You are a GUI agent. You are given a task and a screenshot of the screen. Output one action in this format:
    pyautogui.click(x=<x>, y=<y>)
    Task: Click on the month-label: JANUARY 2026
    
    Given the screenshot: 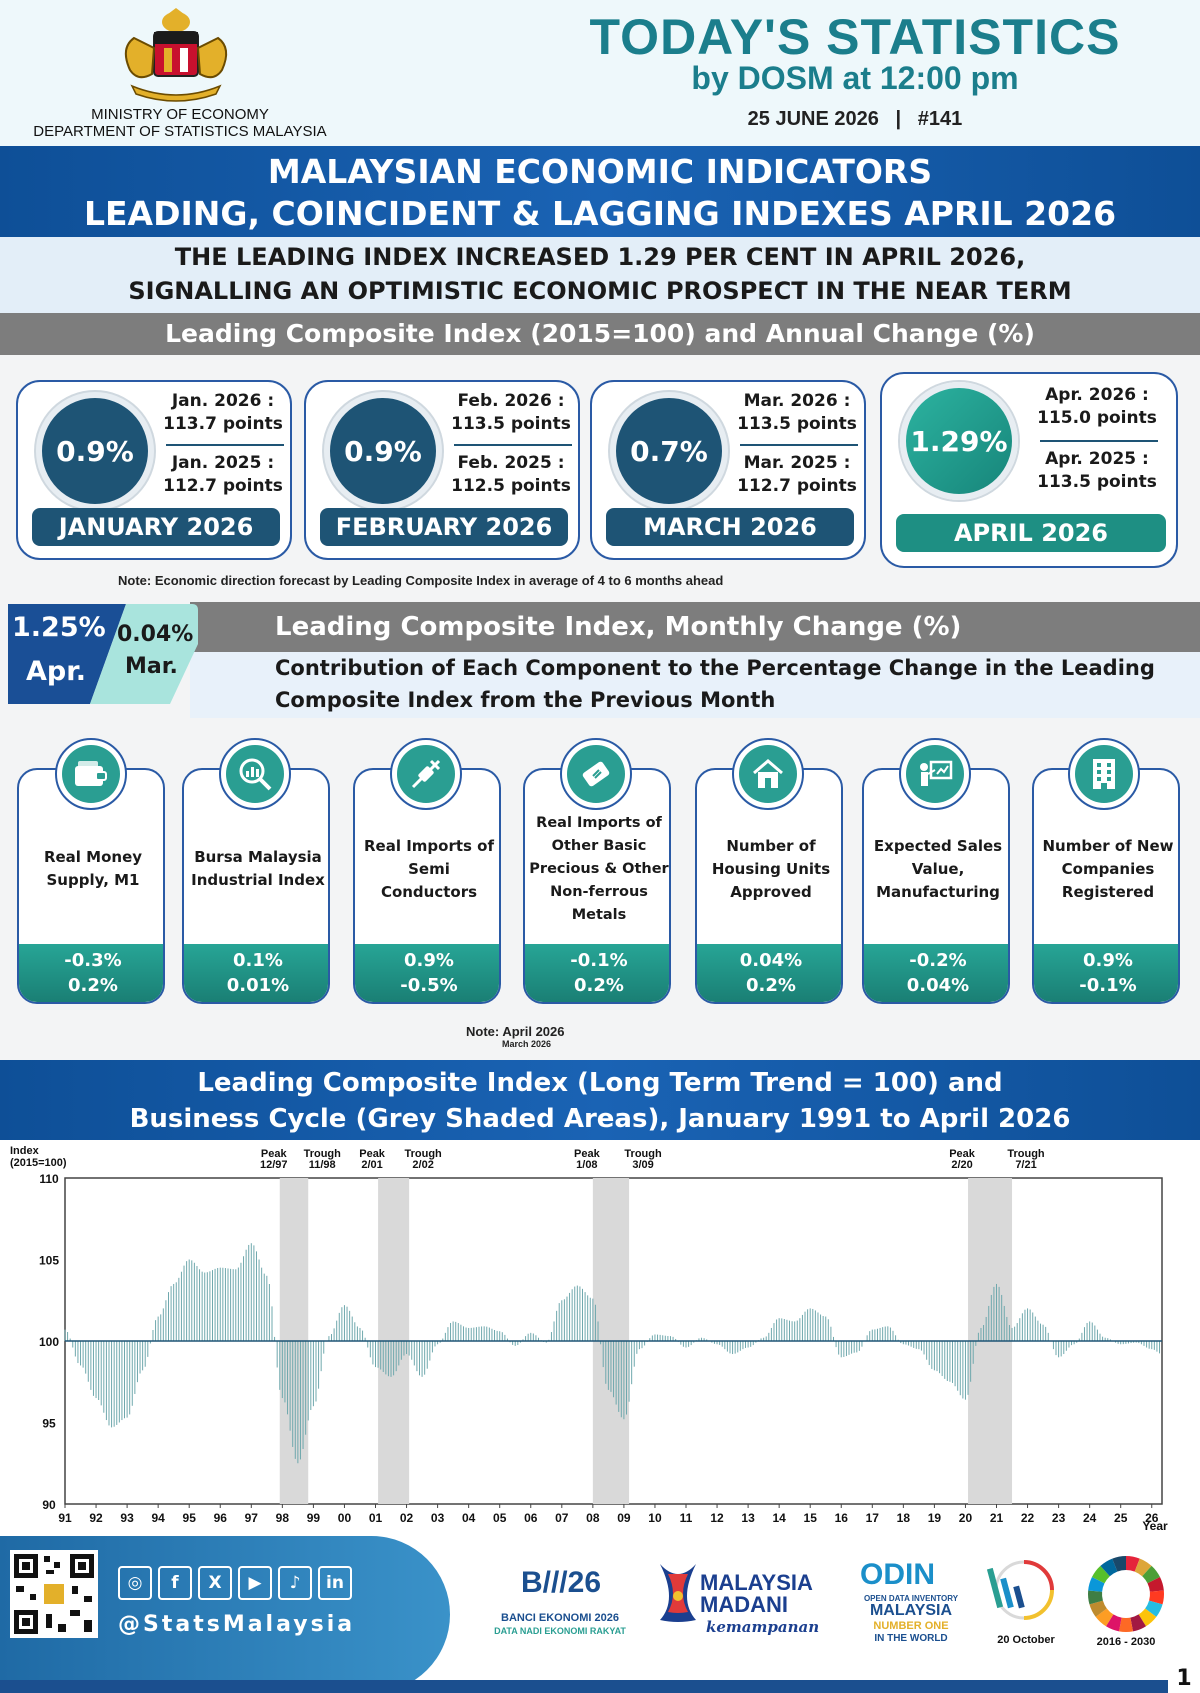 What is the action you would take?
    pyautogui.click(x=156, y=527)
    